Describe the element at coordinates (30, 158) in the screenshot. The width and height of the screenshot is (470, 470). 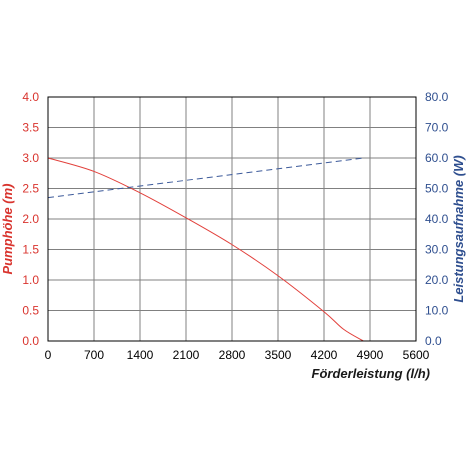
I see `y-left-tick-label: 3.0` at that location.